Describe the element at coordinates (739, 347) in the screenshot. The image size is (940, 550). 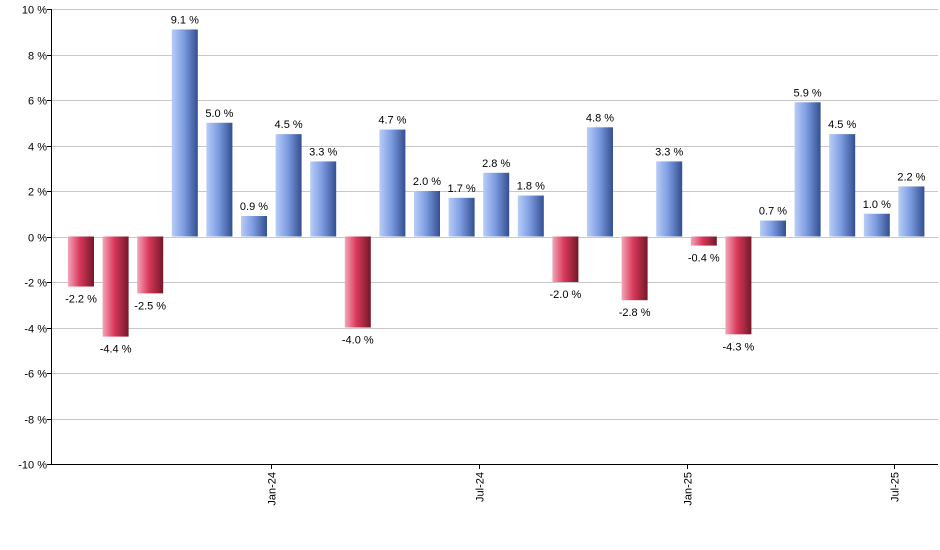
I see `bar-value-label: -4.3 %` at that location.